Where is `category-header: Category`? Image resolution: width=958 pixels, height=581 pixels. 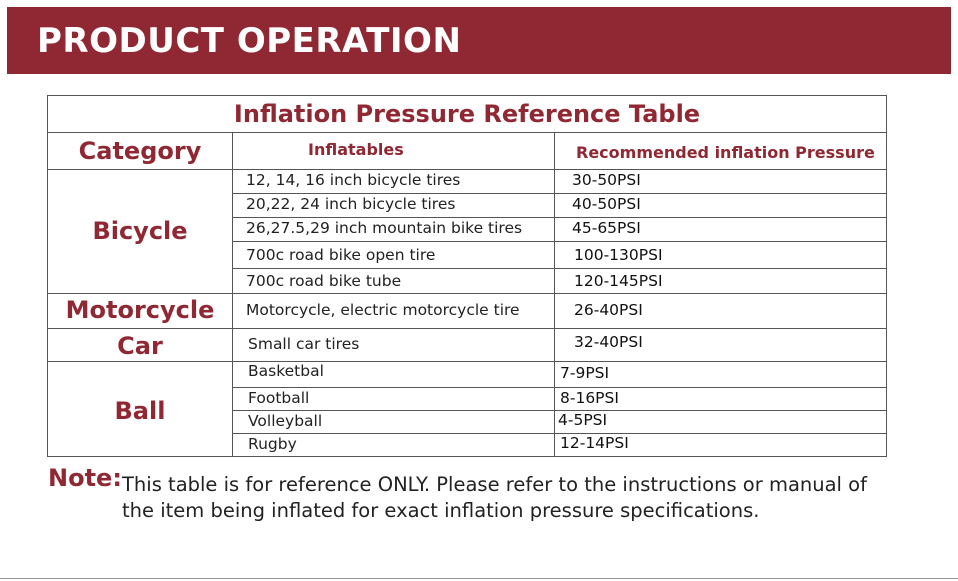
category-header: Category is located at coordinates (140, 151).